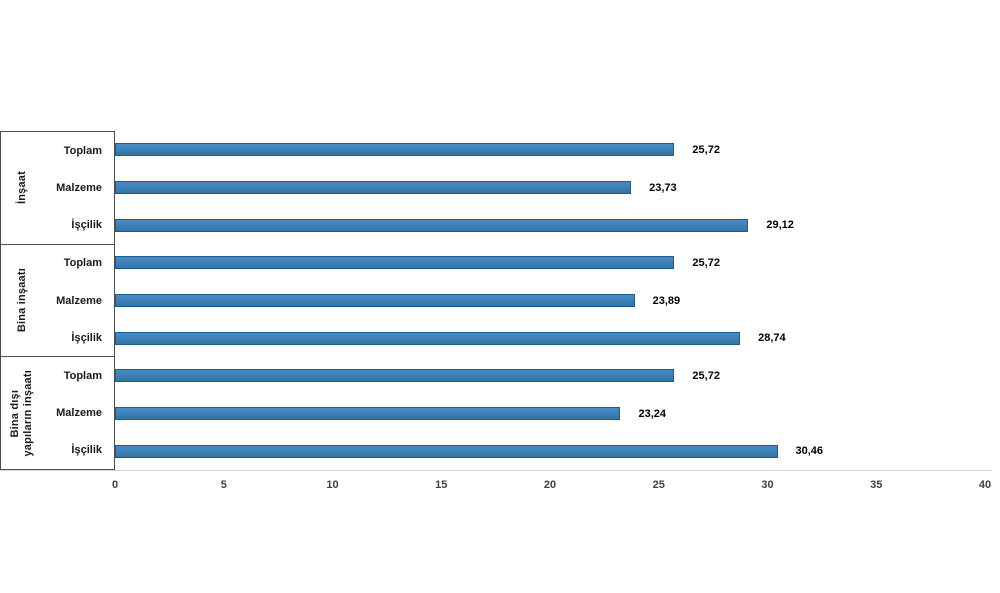  What do you see at coordinates (496, 470) in the screenshot?
I see `x-axis-line` at bounding box center [496, 470].